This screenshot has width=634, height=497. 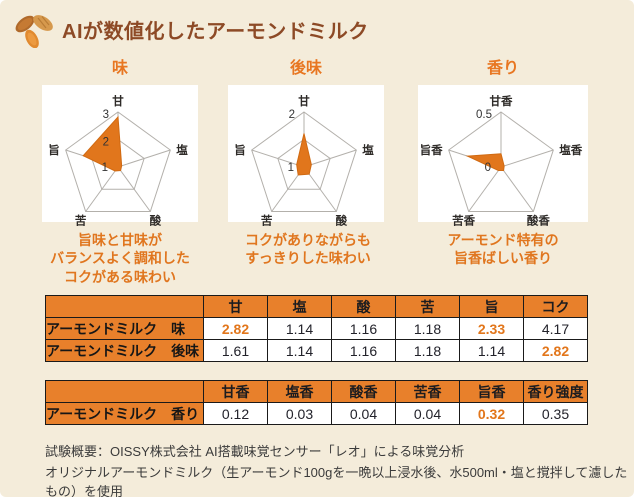 I want to click on value-cell: 0.03, so click(x=299, y=413).